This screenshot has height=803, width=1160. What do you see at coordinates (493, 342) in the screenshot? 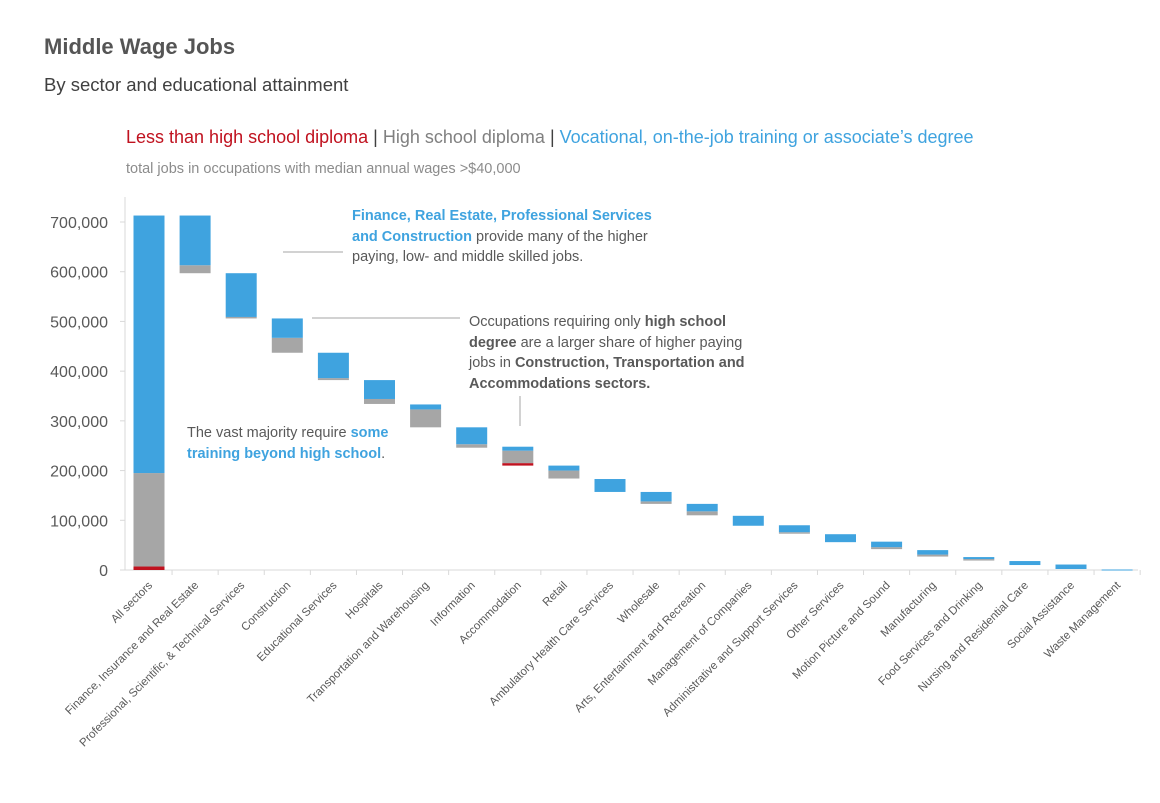
I see `annotation-highschool-bold: degree` at bounding box center [493, 342].